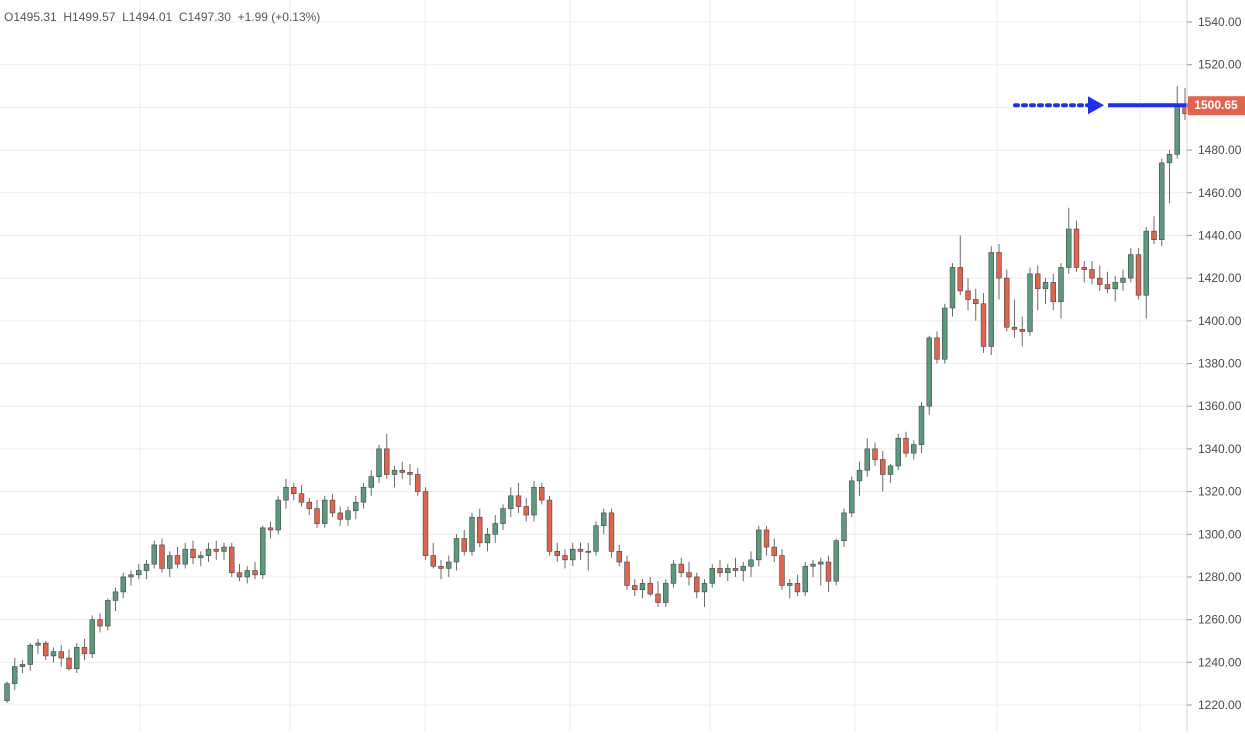  I want to click on price-tick-label: 1440.00, so click(1220, 235).